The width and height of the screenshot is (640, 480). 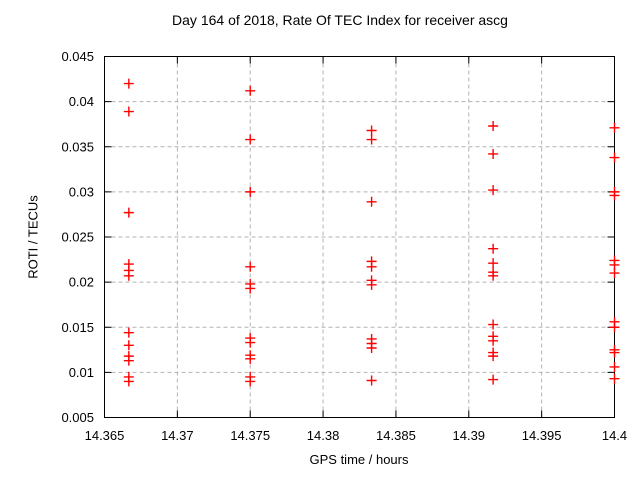 What do you see at coordinates (77, 56) in the screenshot?
I see `y-tick-label: 0.045` at bounding box center [77, 56].